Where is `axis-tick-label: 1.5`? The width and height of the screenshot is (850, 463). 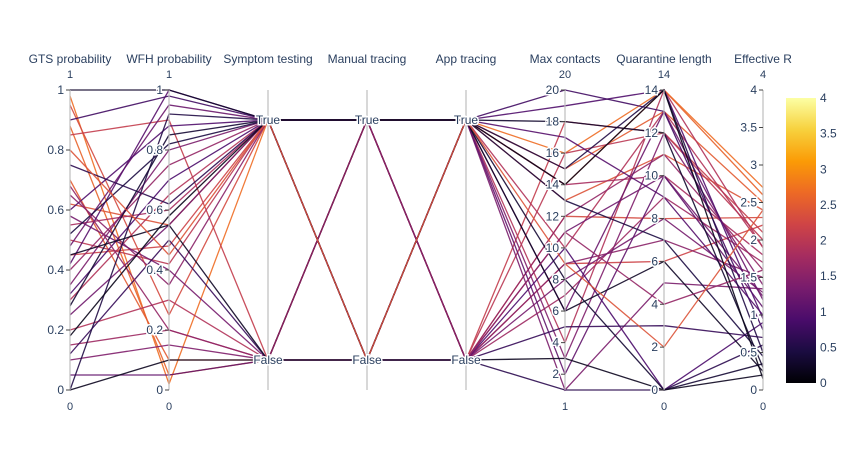 axis-tick-label: 1.5 is located at coordinates (748, 278).